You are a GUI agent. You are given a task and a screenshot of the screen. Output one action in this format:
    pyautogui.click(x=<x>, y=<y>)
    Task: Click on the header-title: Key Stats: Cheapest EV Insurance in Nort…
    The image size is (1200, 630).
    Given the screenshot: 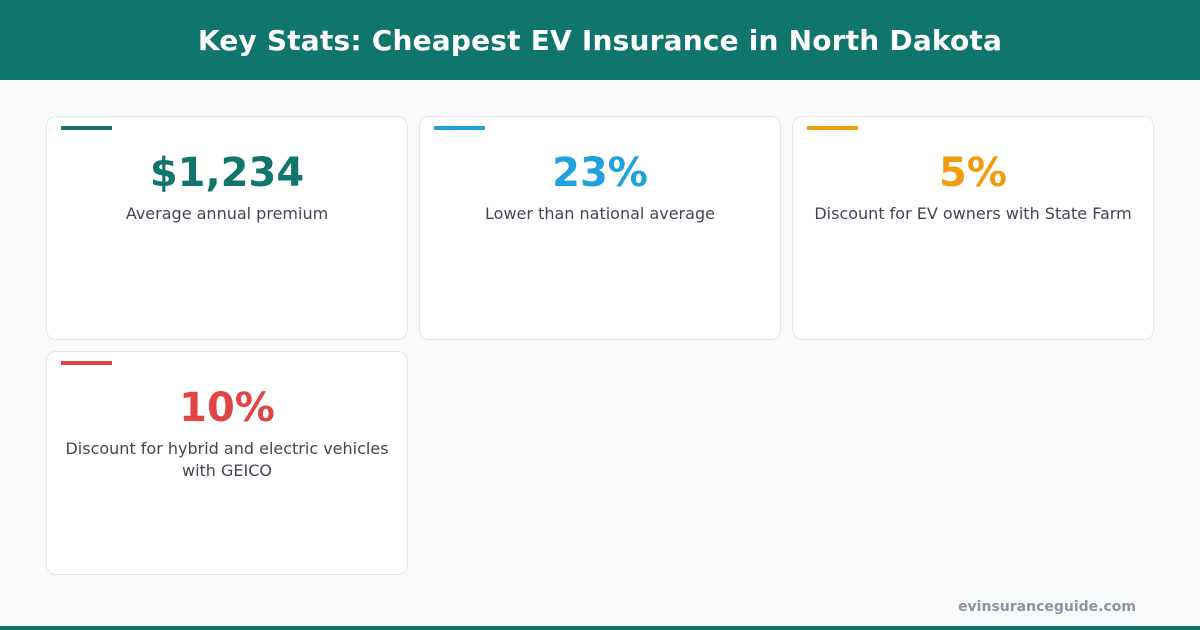 What is the action you would take?
    pyautogui.click(x=600, y=40)
    